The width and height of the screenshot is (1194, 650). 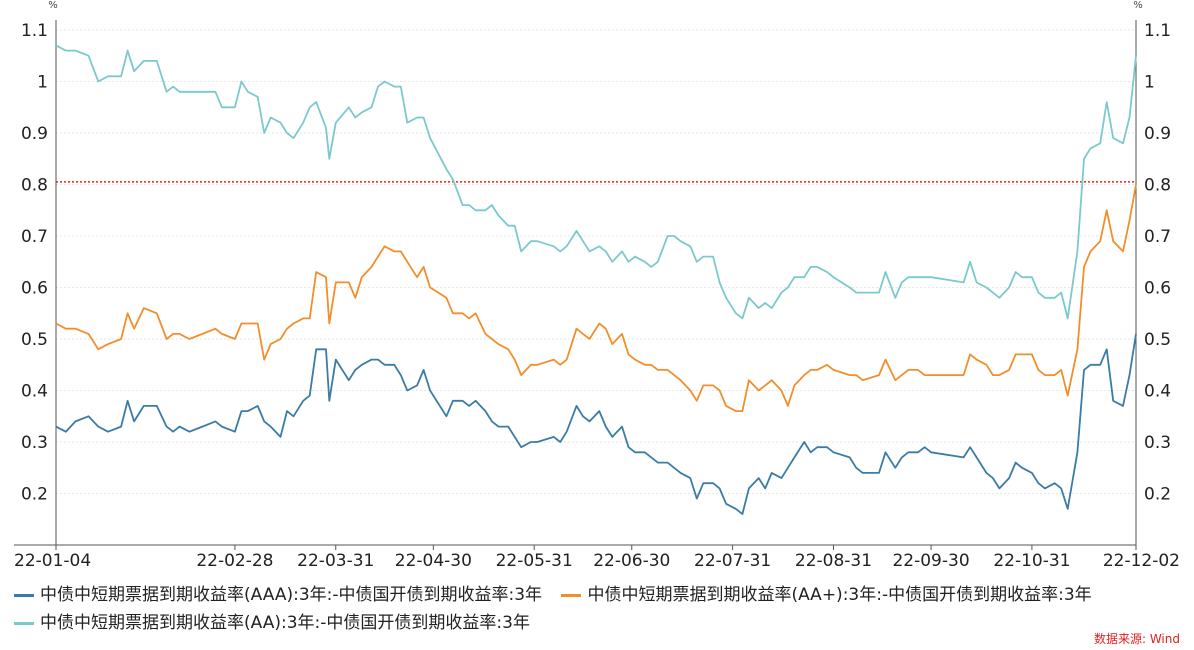 What do you see at coordinates (1157, 289) in the screenshot?
I see `y-tick-right: 0.6` at bounding box center [1157, 289].